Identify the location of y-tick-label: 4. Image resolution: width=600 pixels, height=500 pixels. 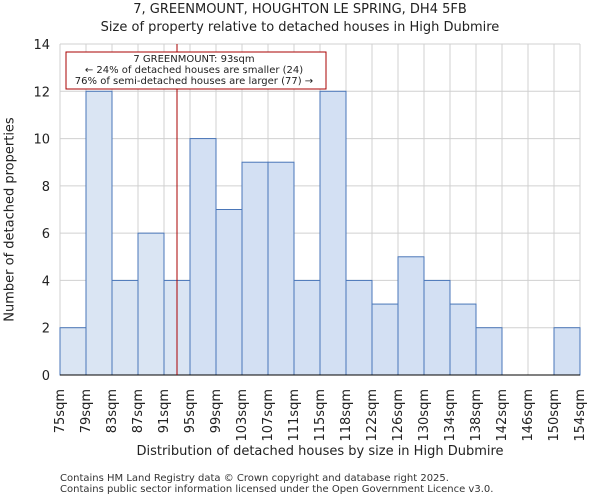
(46, 281).